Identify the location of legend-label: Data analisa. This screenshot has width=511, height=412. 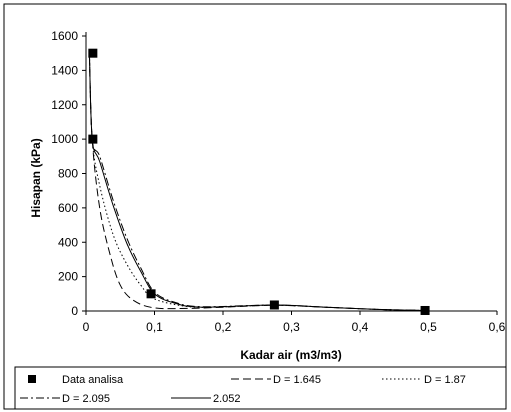
(93, 380).